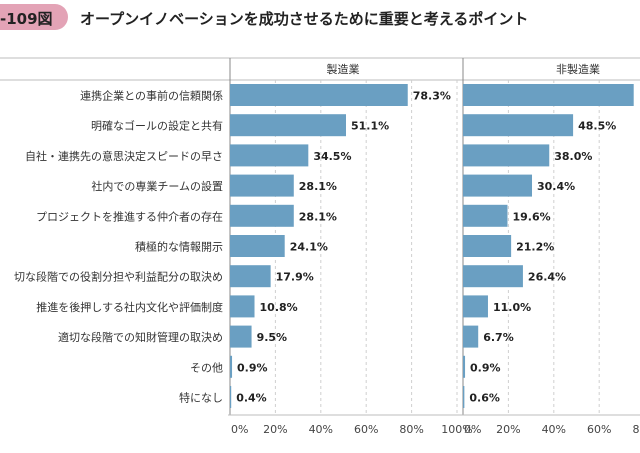 The height and width of the screenshot is (453, 640). Describe the element at coordinates (295, 277) in the screenshot. I see `data-label: 17.9%` at that location.